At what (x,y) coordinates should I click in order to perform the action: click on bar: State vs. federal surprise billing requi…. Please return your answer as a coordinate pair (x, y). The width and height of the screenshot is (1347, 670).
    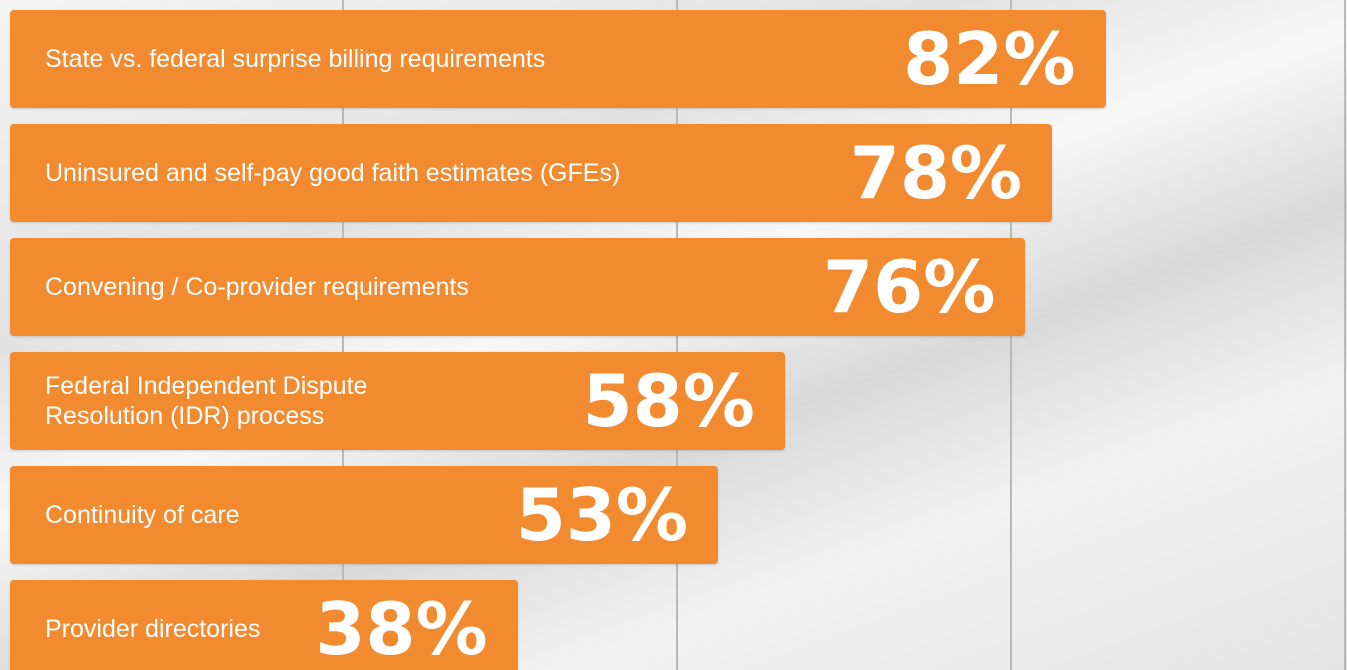
    Looking at the image, I should click on (558, 59).